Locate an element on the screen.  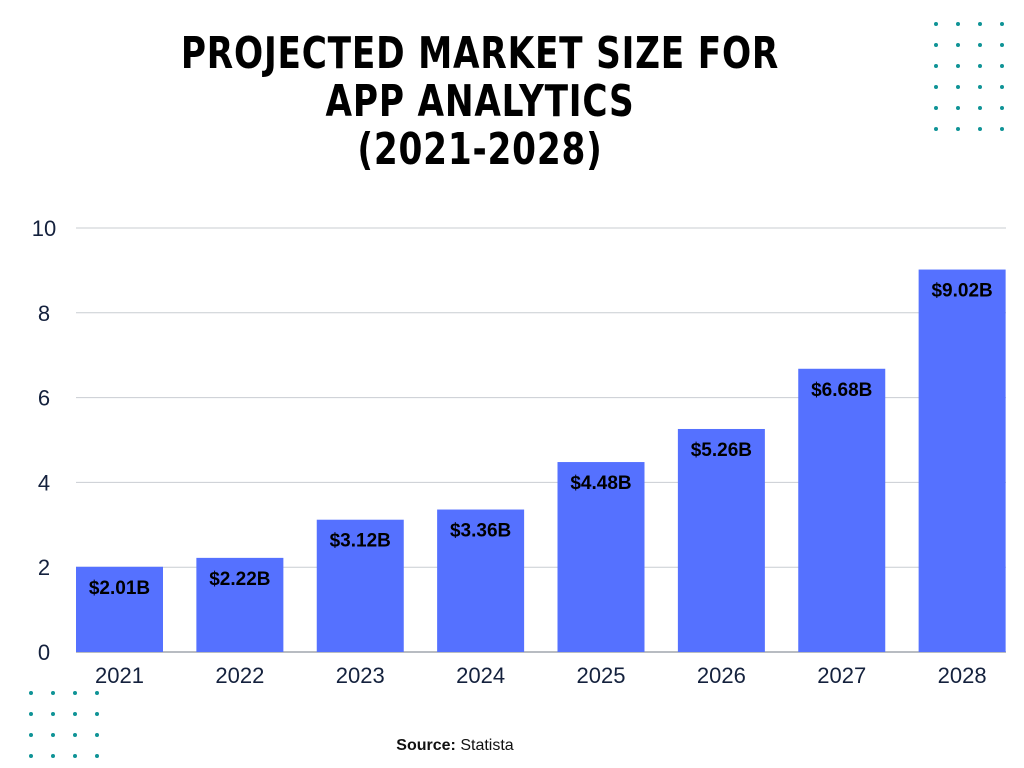
y-tick-label: 0 is located at coordinates (44, 652).